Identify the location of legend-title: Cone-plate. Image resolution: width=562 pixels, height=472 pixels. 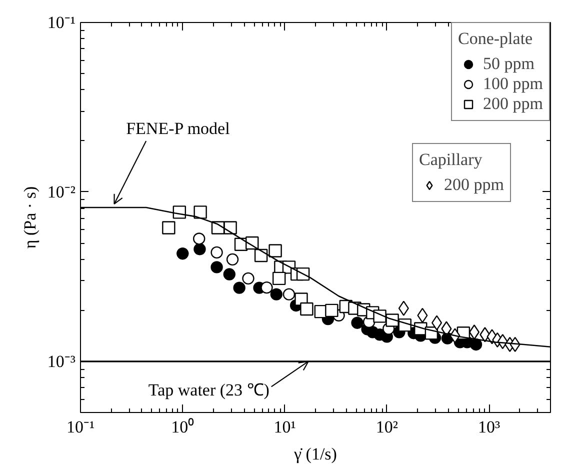
(496, 39).